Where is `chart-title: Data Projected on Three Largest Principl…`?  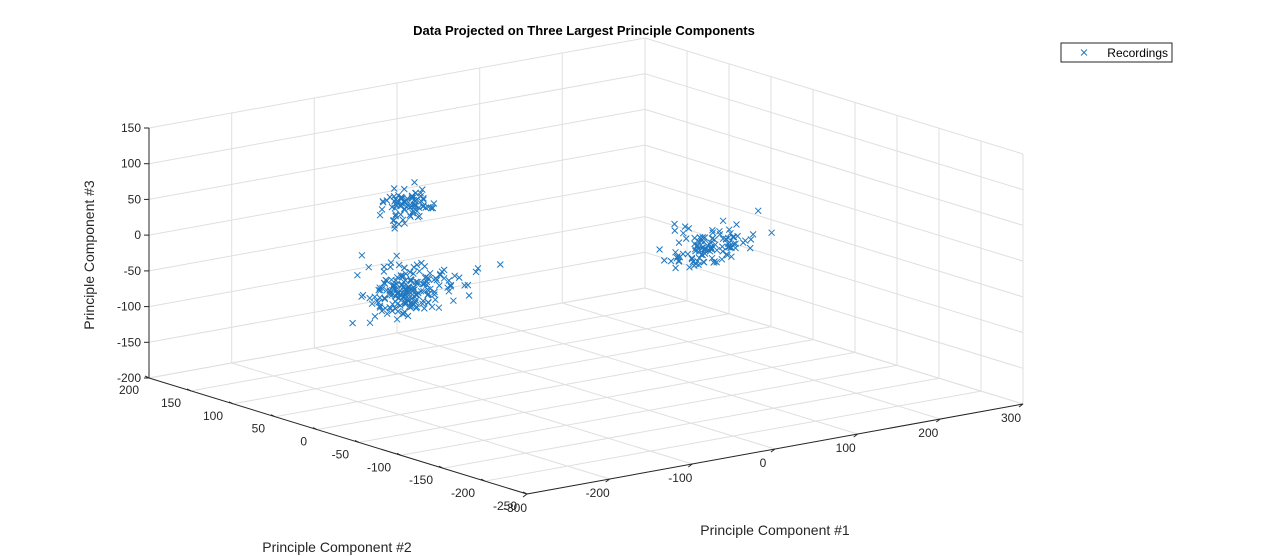
chart-title: Data Projected on Three Largest Principl… is located at coordinates (584, 30).